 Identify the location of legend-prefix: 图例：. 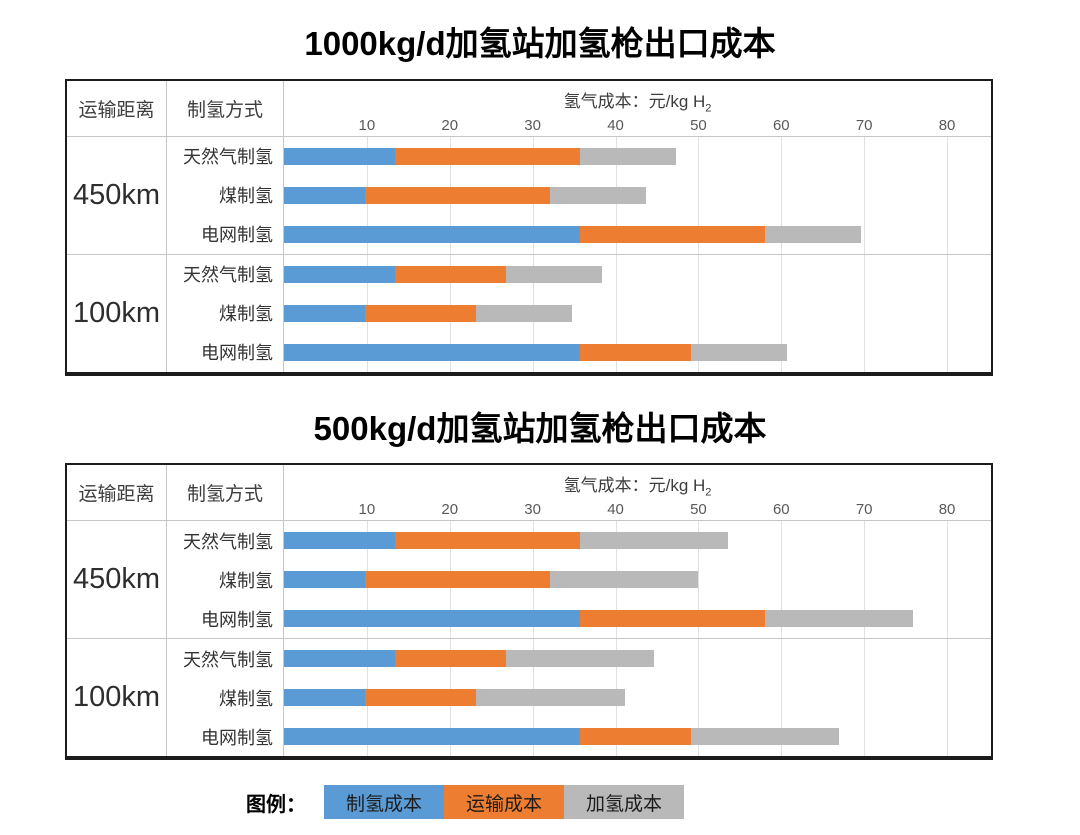
(276, 804).